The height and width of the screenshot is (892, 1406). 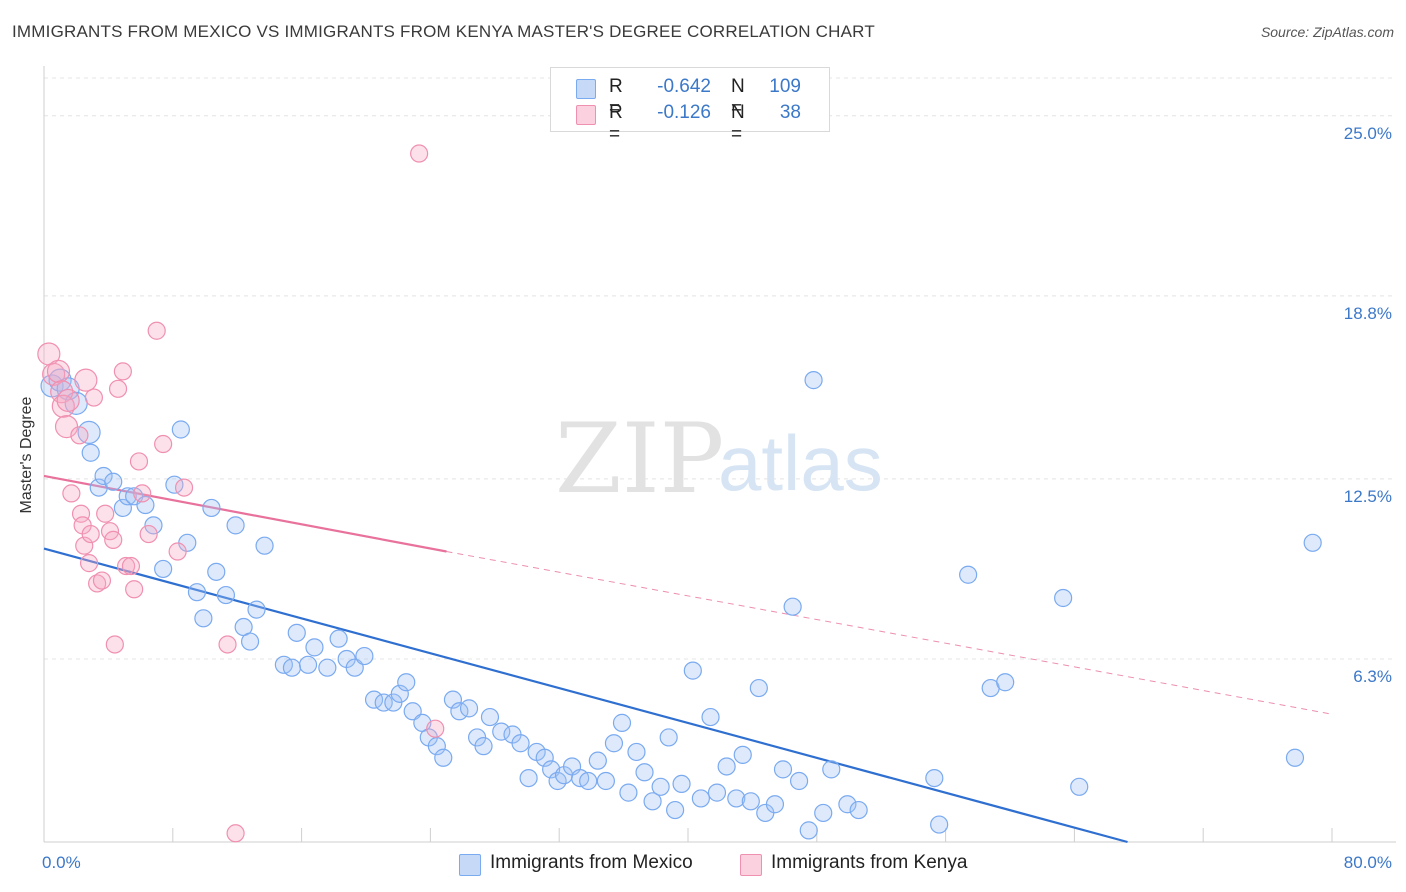 What do you see at coordinates (800, 463) in the screenshot?
I see `watermark-atlas: atlas` at bounding box center [800, 463].